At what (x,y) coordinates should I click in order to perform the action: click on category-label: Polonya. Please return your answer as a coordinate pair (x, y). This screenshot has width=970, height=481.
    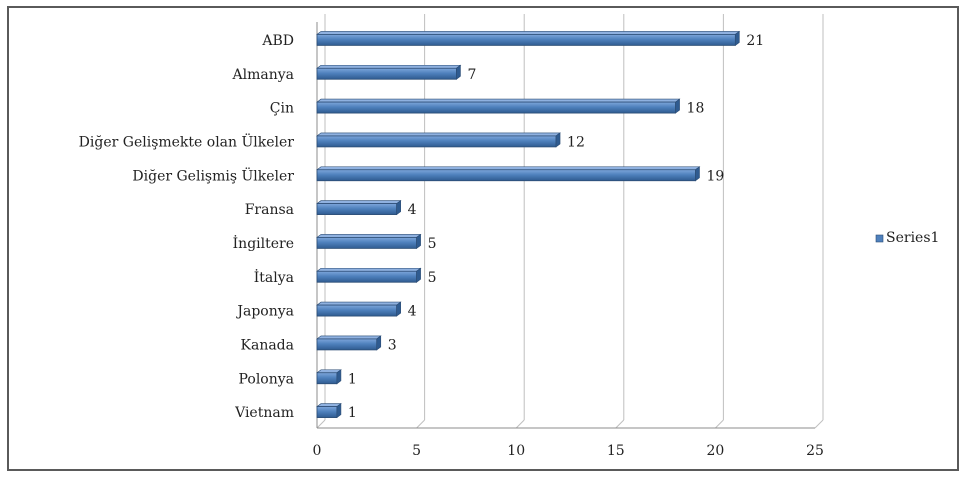
    Looking at the image, I should click on (266, 379).